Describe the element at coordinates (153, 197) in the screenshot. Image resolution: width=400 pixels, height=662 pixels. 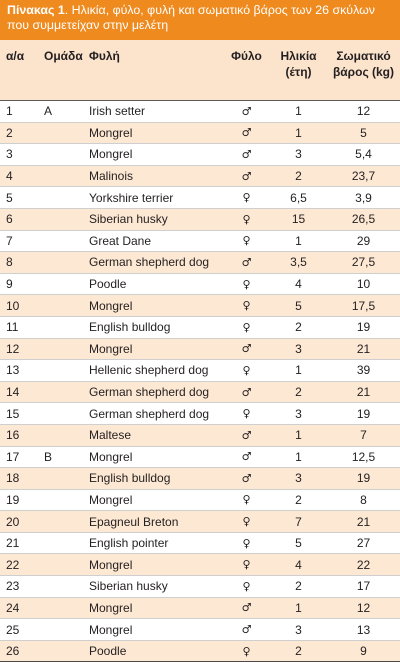
I see `cell-breed: Yorkshire terrier` at that location.